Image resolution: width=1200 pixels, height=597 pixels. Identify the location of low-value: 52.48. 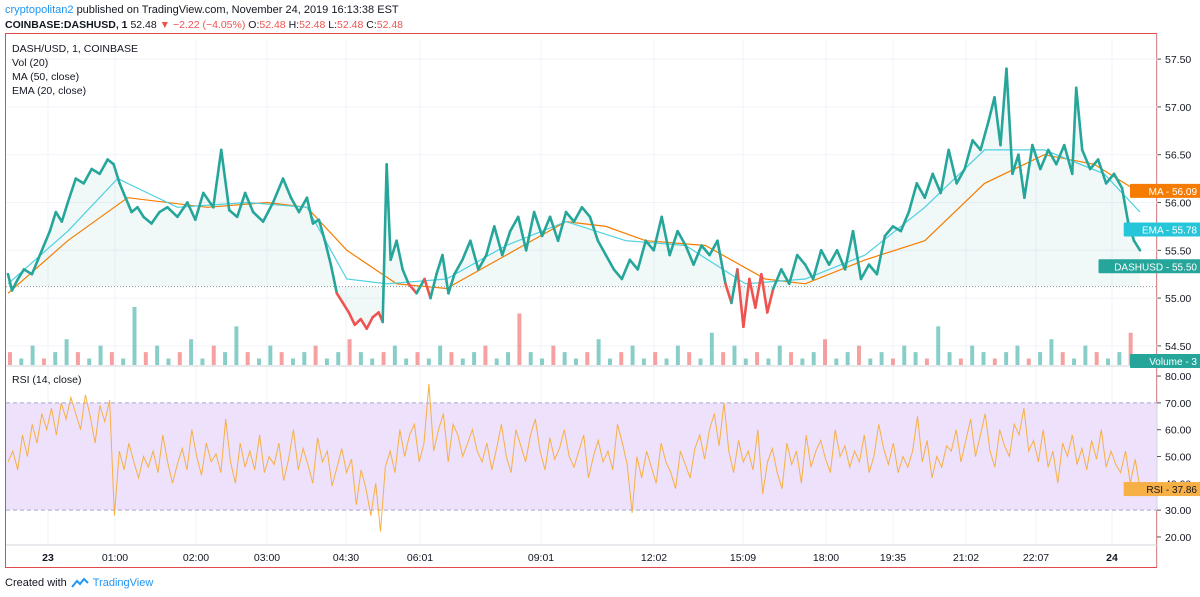
(350, 25).